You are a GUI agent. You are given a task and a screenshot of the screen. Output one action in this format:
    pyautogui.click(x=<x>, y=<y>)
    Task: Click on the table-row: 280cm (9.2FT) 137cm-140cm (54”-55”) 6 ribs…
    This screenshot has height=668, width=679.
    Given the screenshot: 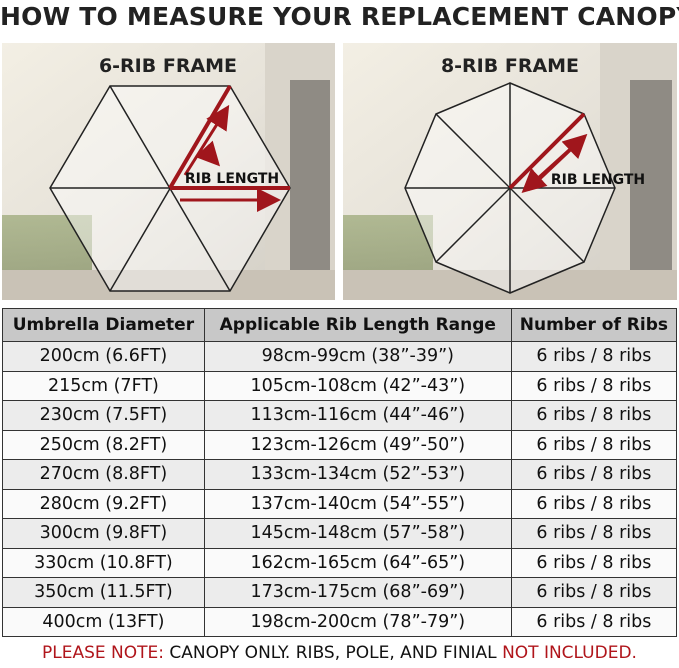 What is the action you would take?
    pyautogui.click(x=340, y=503)
    